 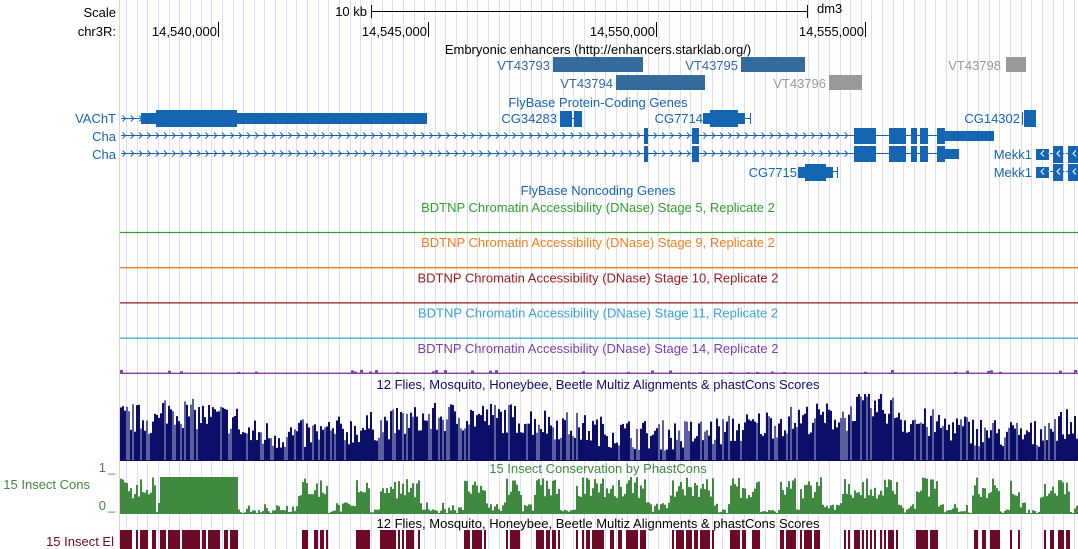 I want to click on gene-Cha: Cha, so click(x=543, y=136).